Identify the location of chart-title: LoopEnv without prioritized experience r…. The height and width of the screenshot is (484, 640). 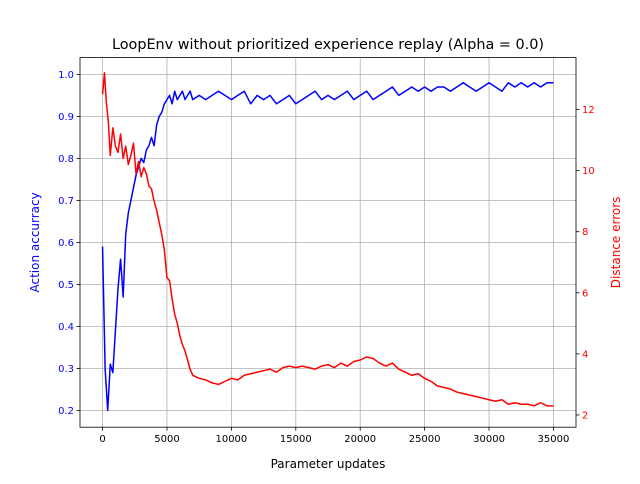
(328, 45).